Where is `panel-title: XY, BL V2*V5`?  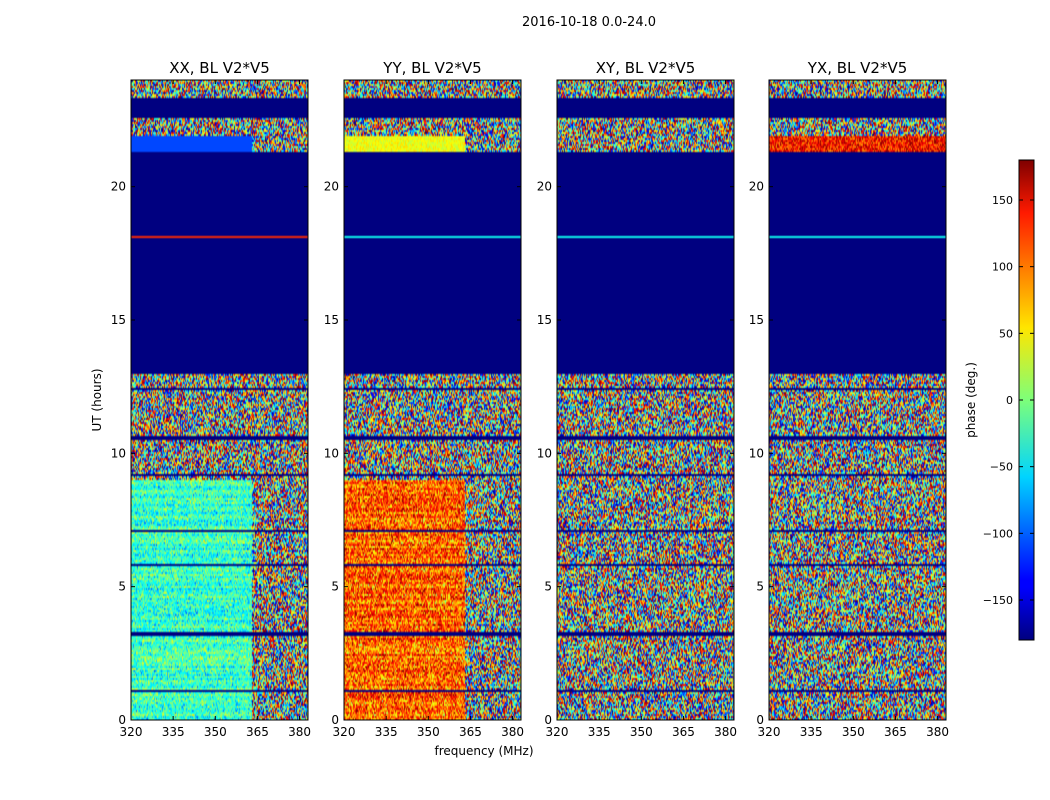
panel-title: XY, BL V2*V5 is located at coordinates (646, 68).